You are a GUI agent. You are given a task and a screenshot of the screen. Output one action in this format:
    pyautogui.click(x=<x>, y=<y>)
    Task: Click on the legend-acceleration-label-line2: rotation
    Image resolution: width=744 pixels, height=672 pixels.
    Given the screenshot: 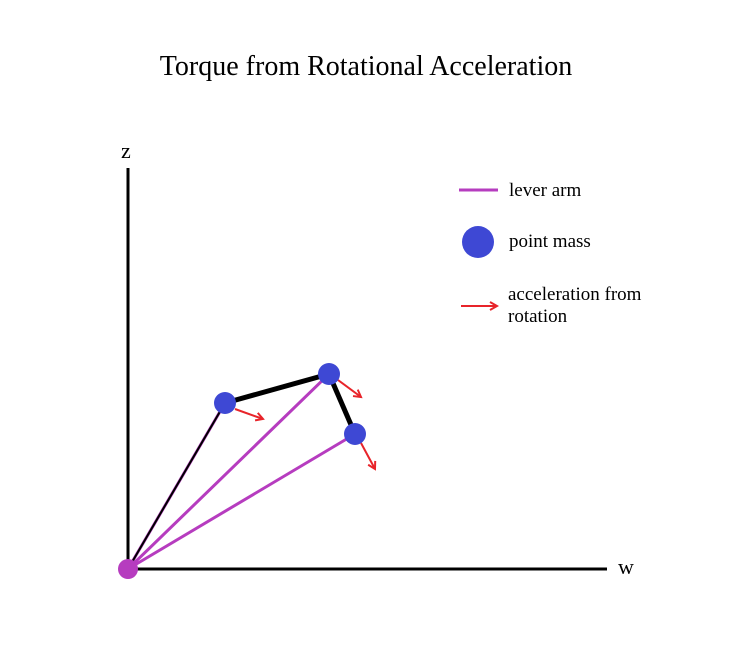 What is the action you would take?
    pyautogui.click(x=538, y=316)
    